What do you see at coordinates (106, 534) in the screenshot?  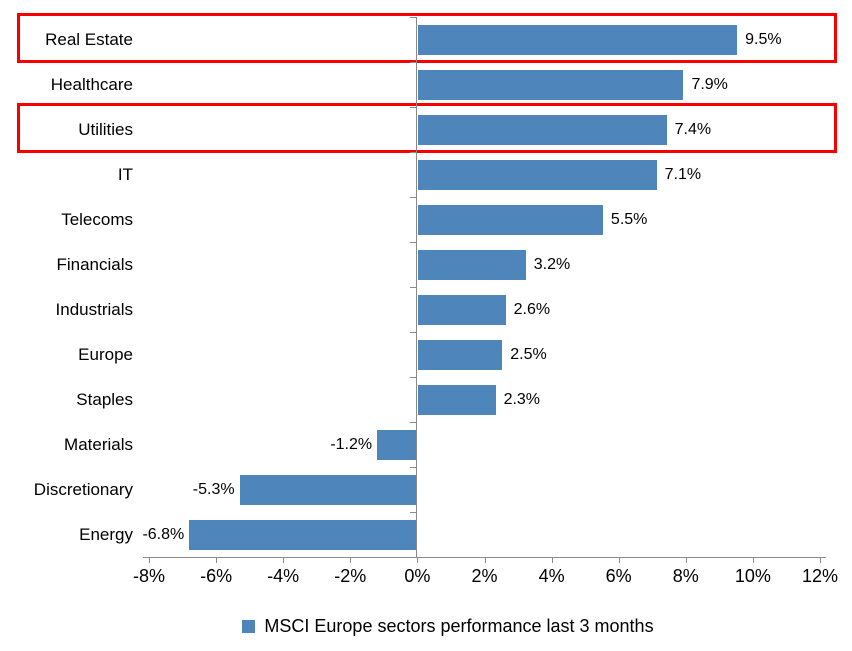 I see `category-label: Energy` at bounding box center [106, 534].